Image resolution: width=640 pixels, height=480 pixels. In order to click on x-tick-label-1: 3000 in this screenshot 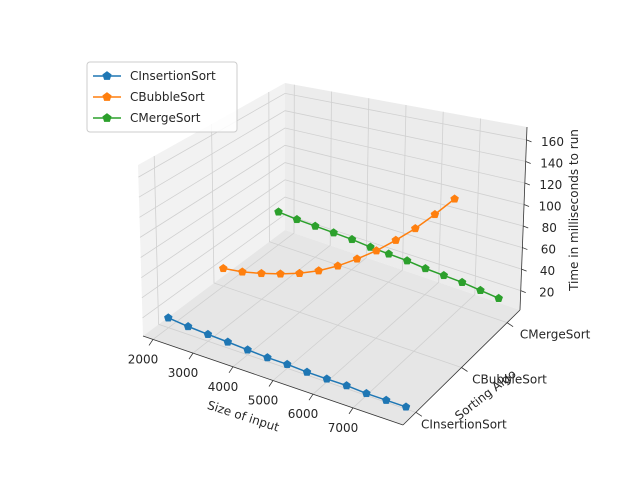, I will do `click(183, 373)`.